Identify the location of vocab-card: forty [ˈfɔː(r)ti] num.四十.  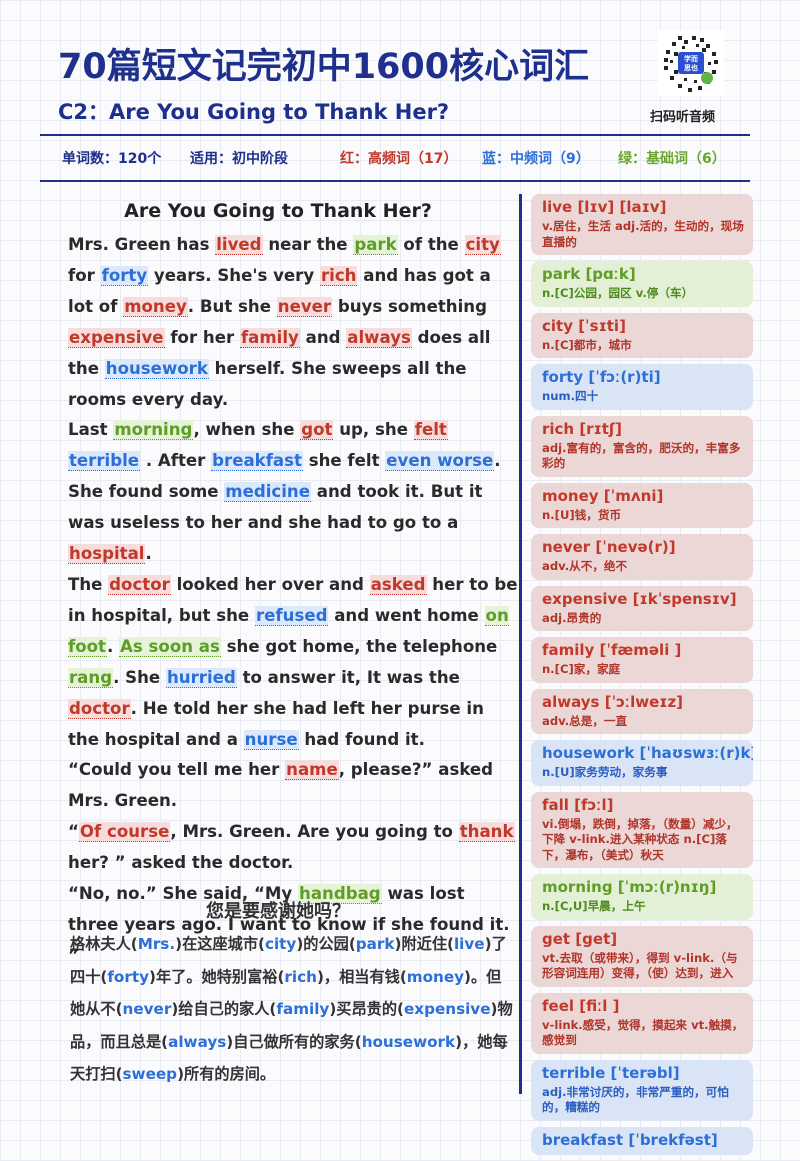
(642, 387).